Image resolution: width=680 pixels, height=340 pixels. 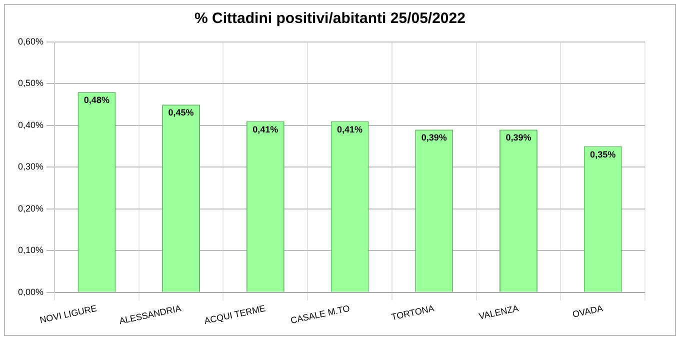 What do you see at coordinates (97, 100) in the screenshot?
I see `data-label: 0,48%` at bounding box center [97, 100].